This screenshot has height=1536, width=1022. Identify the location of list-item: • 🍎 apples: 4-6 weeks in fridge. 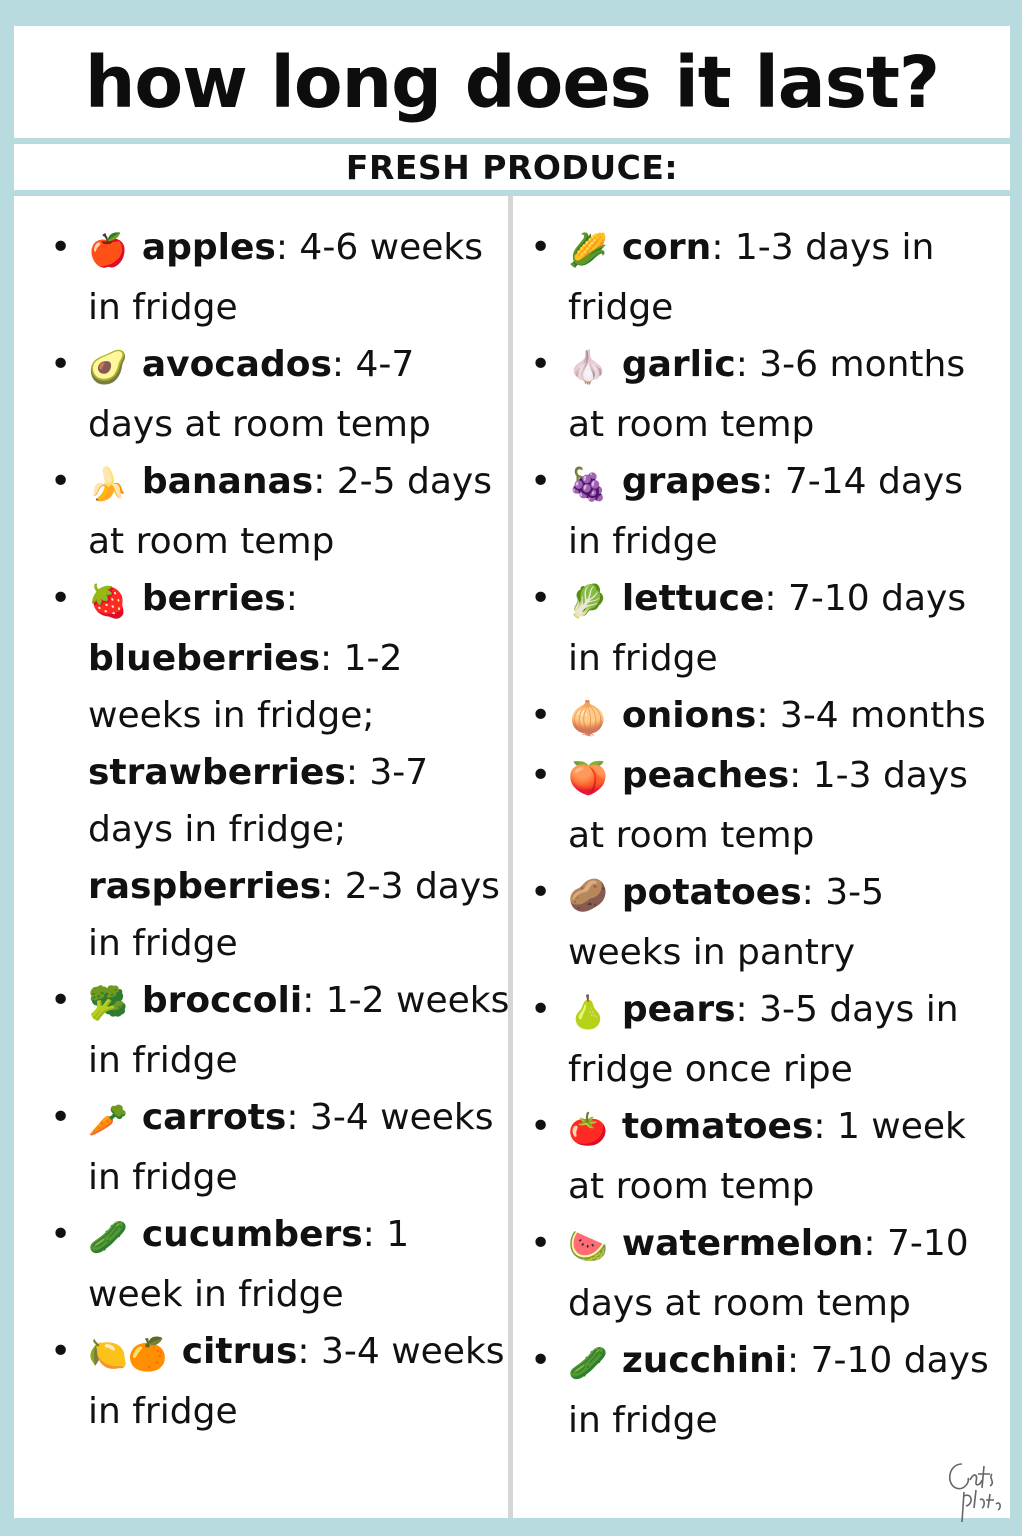
(280, 277).